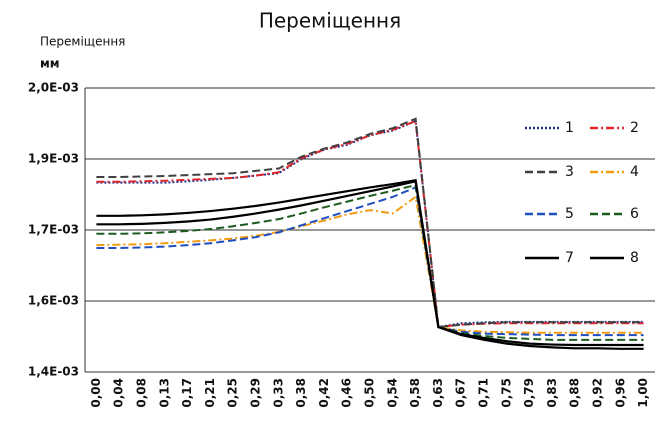 The image size is (670, 428). Describe the element at coordinates (347, 393) in the screenshot. I see `x-tick-label: 0,46` at that location.